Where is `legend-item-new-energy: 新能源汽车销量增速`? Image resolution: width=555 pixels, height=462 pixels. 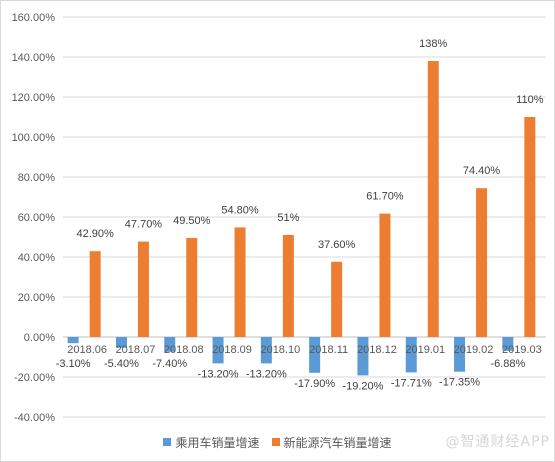
legend-item-new-energy: 新能源汽车销量增速 is located at coordinates (331, 442).